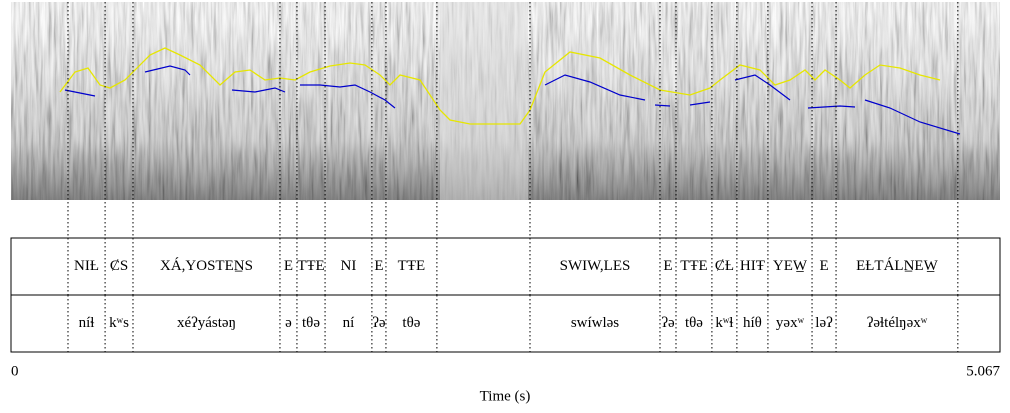  I want to click on interval-label: EȽTÁLN̲EW̲, so click(897, 265).